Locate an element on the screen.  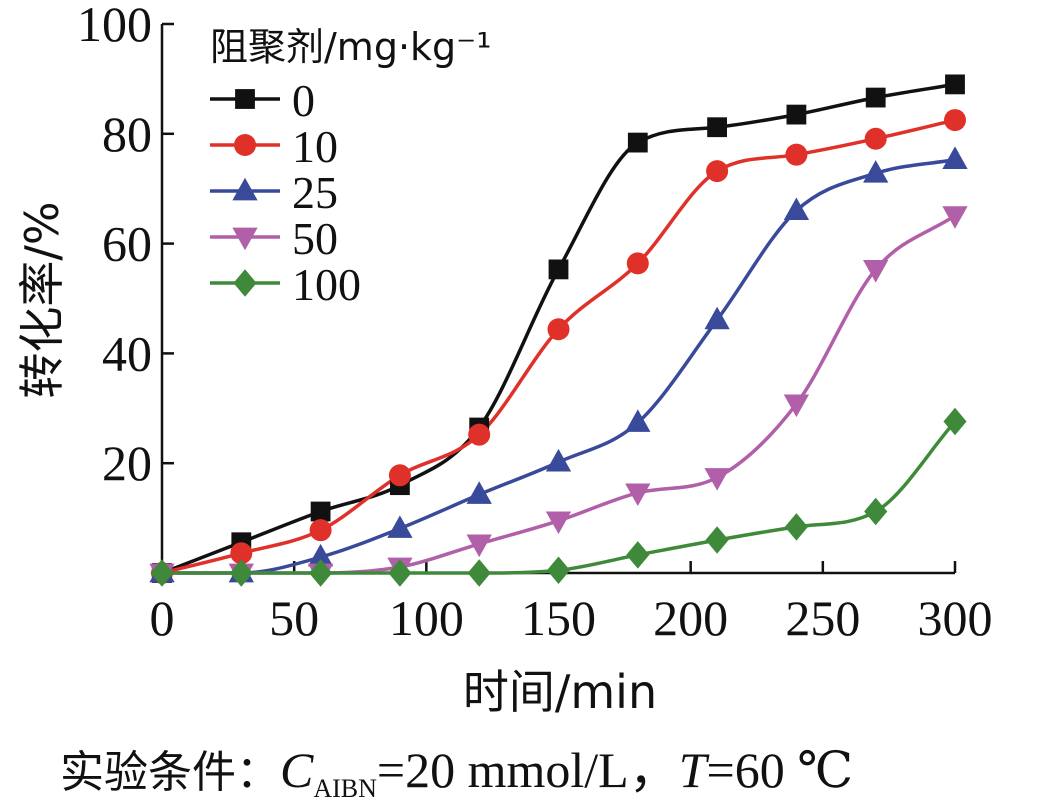
legend-title: 阻聚剂/mg·kg⁻¹ is located at coordinates (350, 47).